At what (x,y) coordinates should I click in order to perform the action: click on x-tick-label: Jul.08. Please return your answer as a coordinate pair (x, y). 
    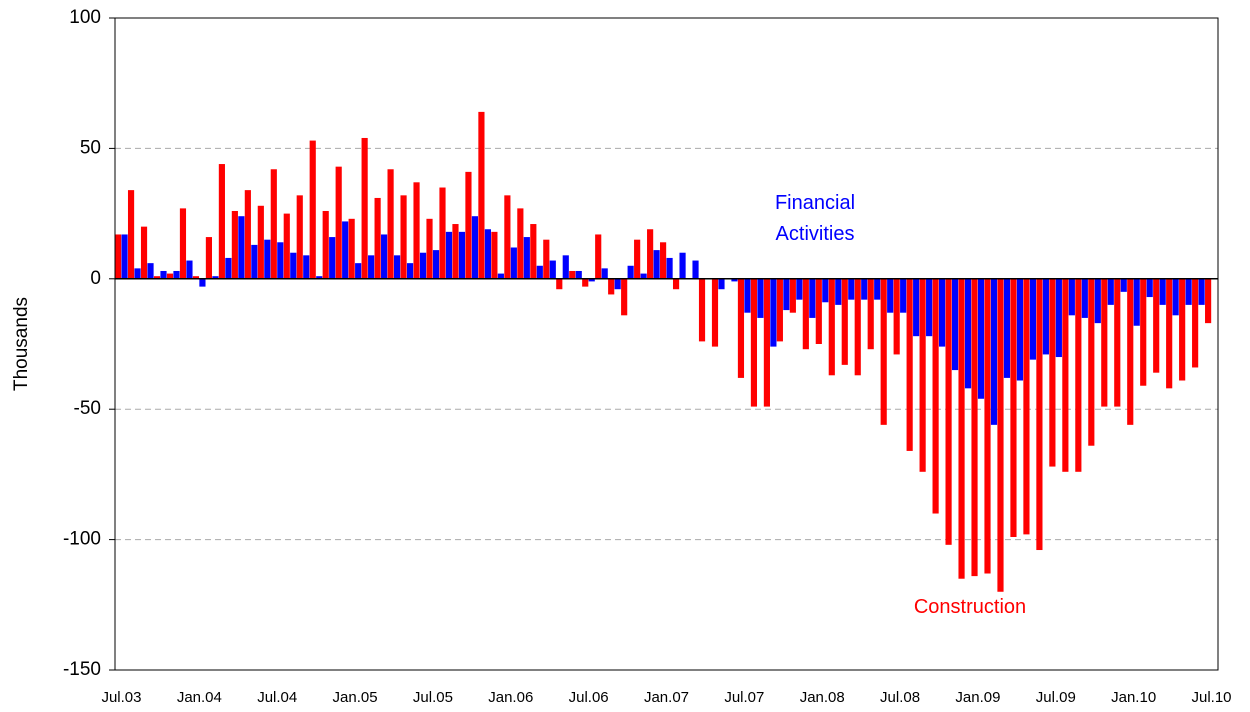
    Looking at the image, I should click on (900, 697).